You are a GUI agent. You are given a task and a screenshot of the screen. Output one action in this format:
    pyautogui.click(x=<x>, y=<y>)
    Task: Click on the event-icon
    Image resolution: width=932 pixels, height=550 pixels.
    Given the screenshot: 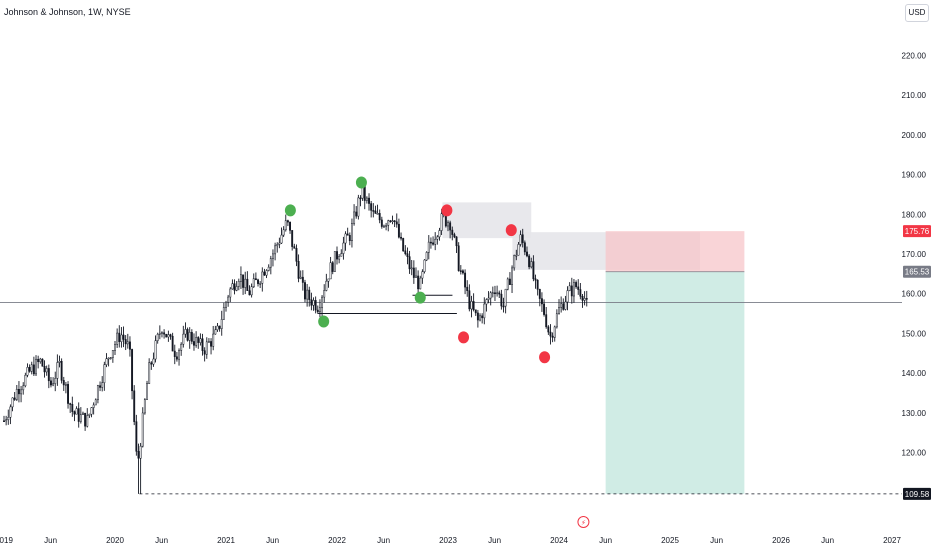 What is the action you would take?
    pyautogui.click(x=583, y=522)
    